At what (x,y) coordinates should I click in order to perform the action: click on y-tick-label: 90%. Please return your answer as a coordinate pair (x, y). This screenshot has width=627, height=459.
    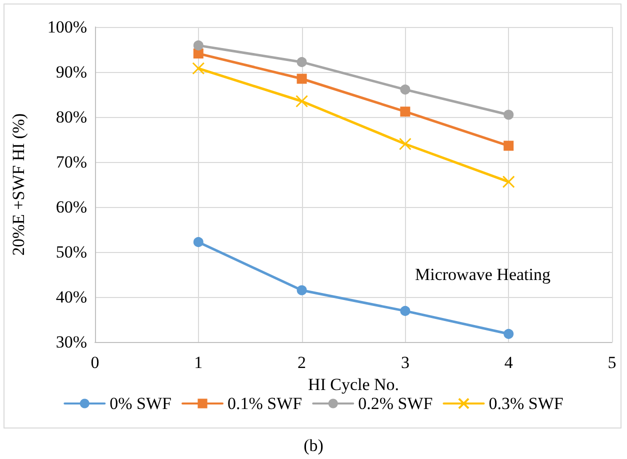
    Looking at the image, I should click on (71, 72).